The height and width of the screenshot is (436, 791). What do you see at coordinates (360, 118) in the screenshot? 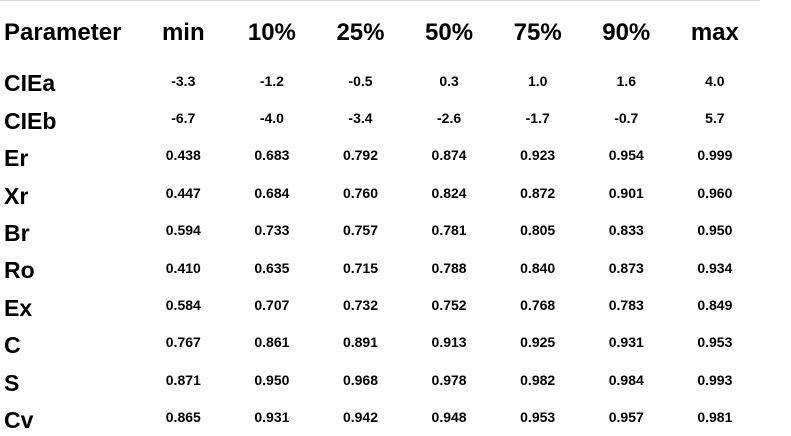
I see `value-cell-p25: -3.4` at bounding box center [360, 118].